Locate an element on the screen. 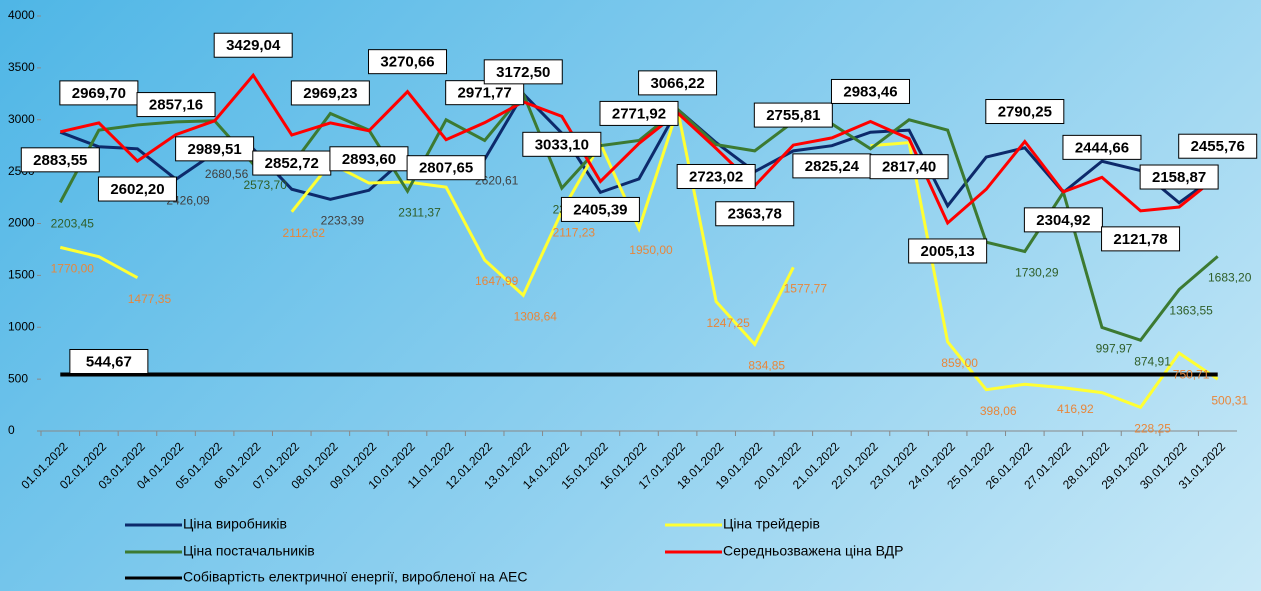 Image resolution: width=1261 pixels, height=591 pixels. data-label-text: 2817,40 is located at coordinates (909, 167).